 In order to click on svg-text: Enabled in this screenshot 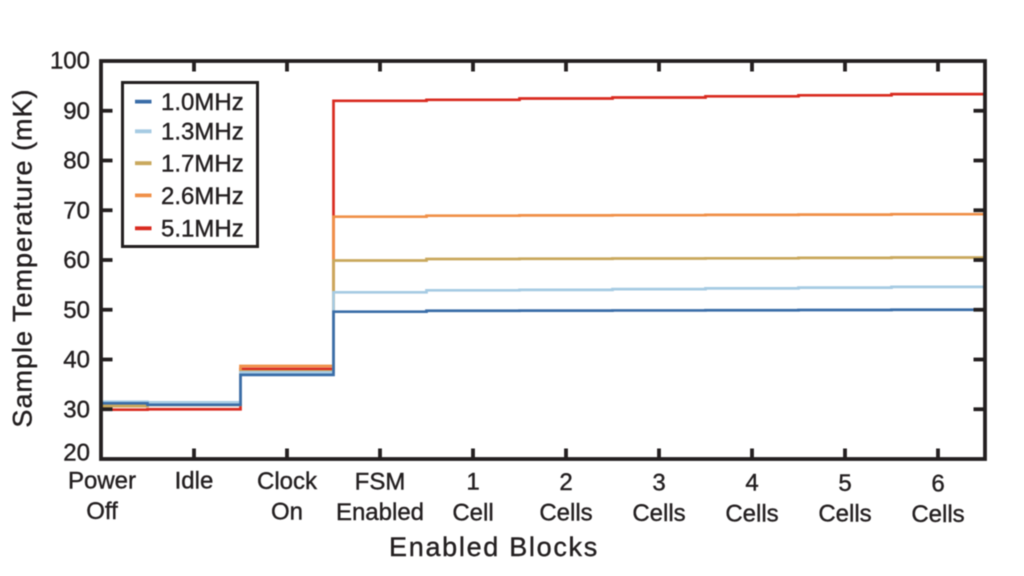, I will do `click(380, 512)`.